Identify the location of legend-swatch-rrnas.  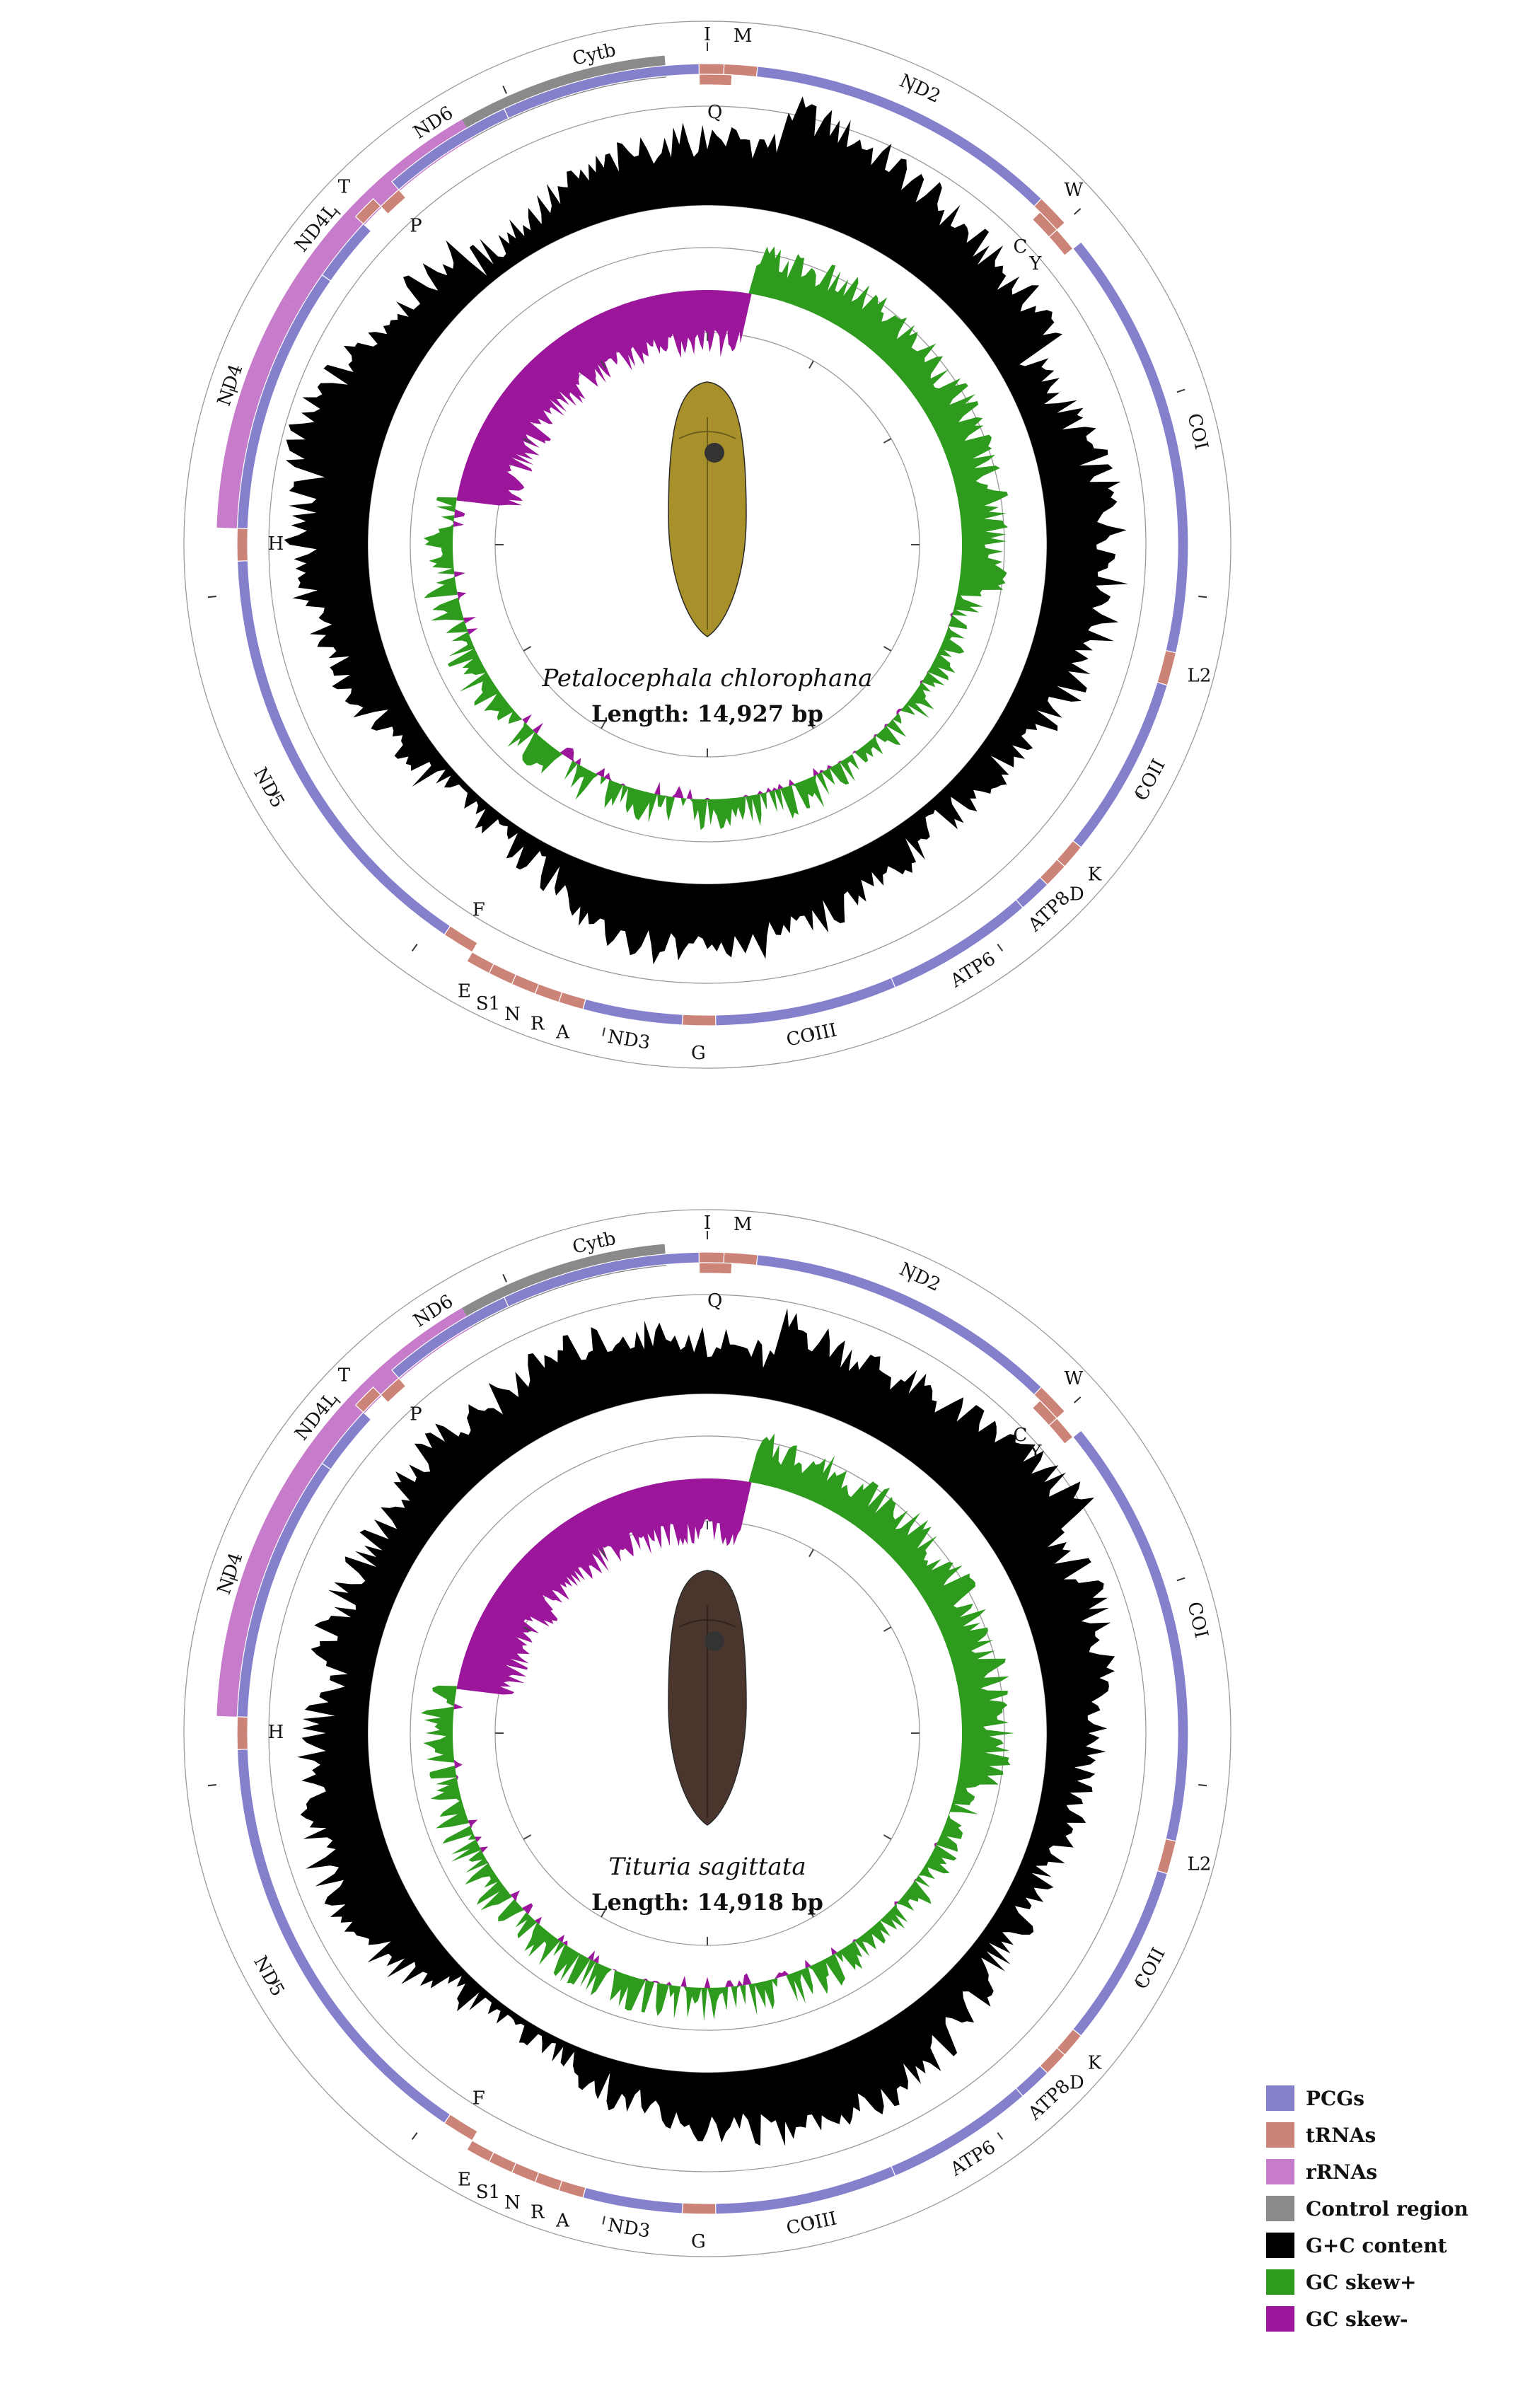
(1280, 2171).